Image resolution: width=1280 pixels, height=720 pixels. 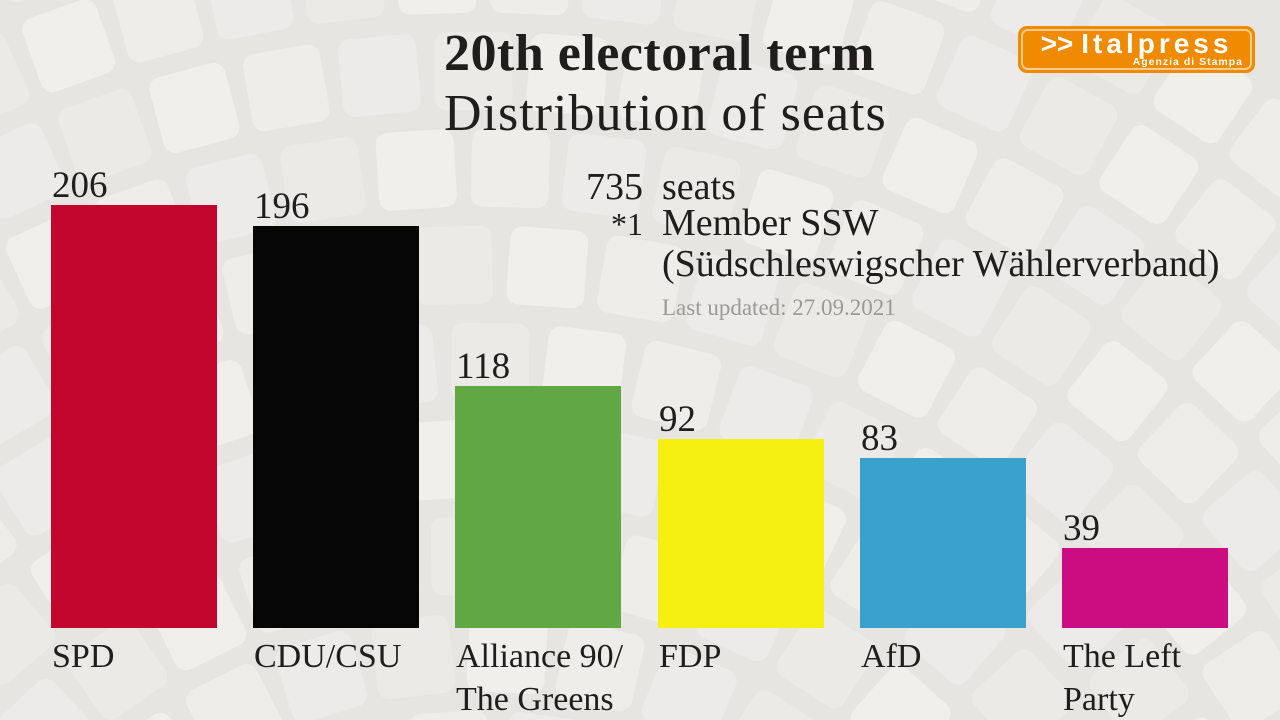 I want to click on bar-cdu-csu, so click(x=336, y=427).